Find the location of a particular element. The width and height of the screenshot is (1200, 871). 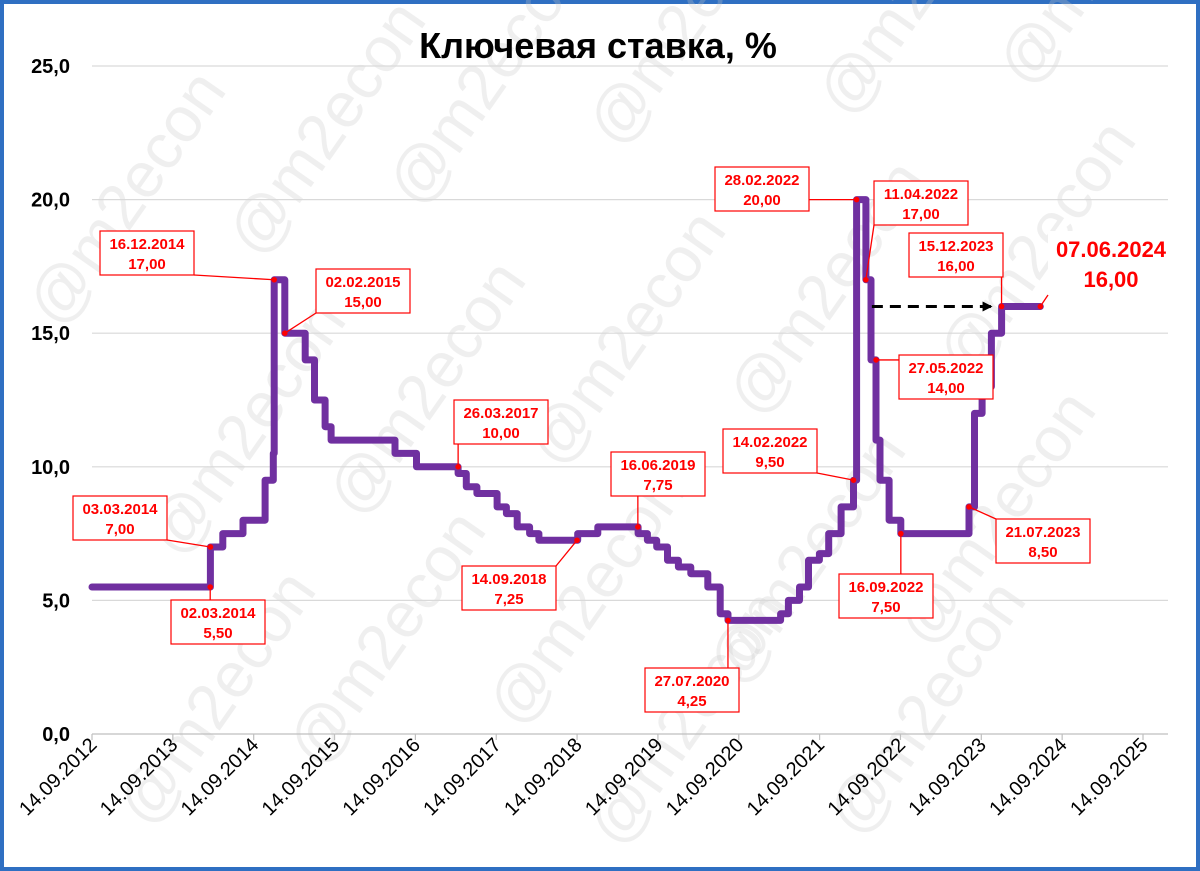

annotation-callout: 27.07.2020 4,25 is located at coordinates (692, 665).